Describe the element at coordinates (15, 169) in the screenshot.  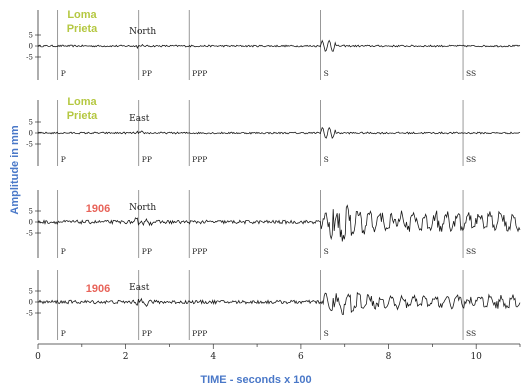
I see `y-axis-label: Amplitude in mm` at that location.